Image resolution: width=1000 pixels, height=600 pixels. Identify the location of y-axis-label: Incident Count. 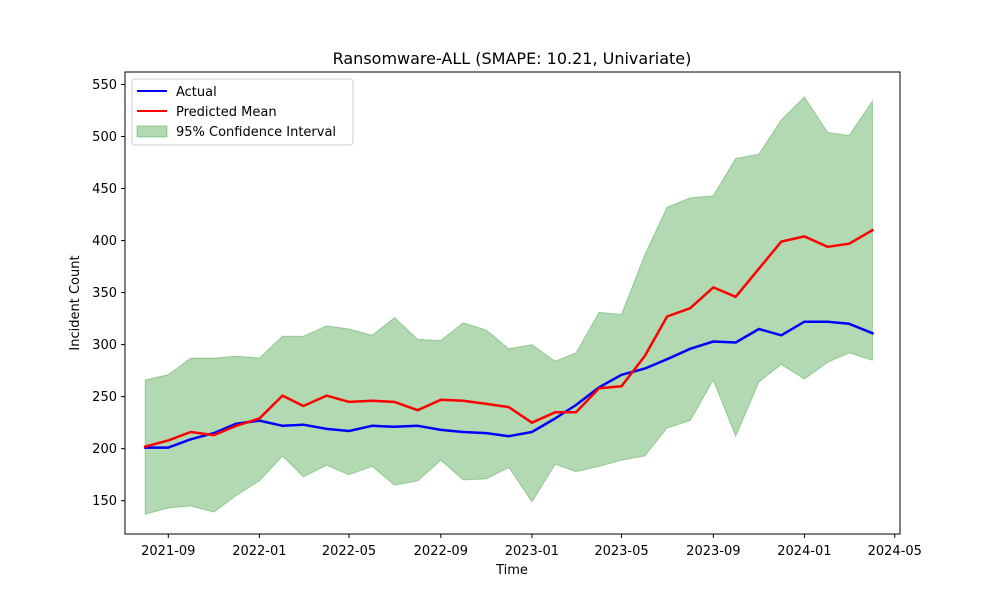
(75, 302).